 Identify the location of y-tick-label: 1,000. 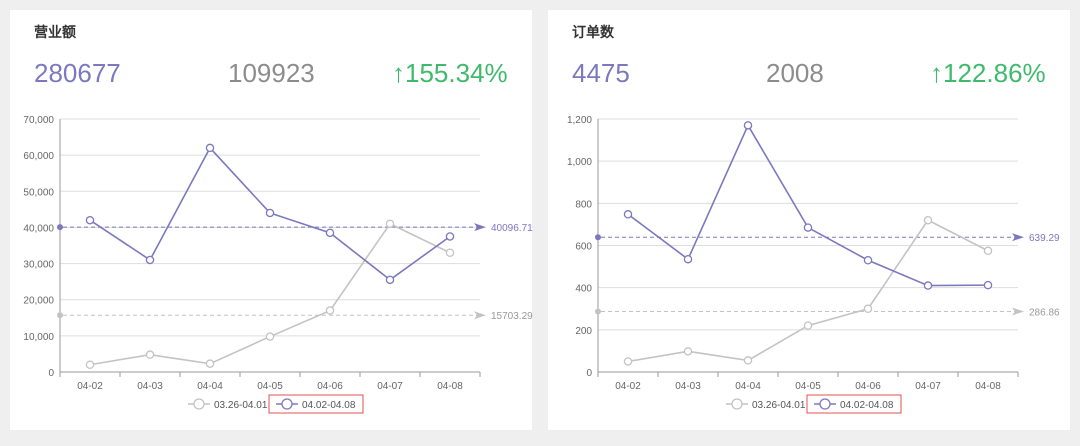
(579, 162).